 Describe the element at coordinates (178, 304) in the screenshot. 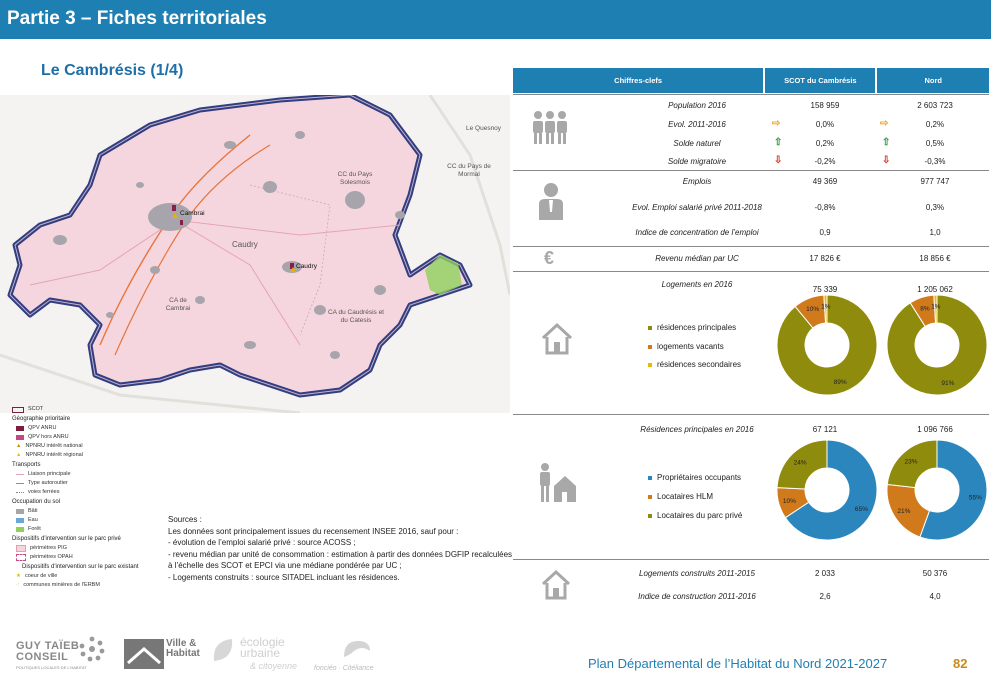

I see `map-label-ca-cambrai: CA de Cambrai` at that location.